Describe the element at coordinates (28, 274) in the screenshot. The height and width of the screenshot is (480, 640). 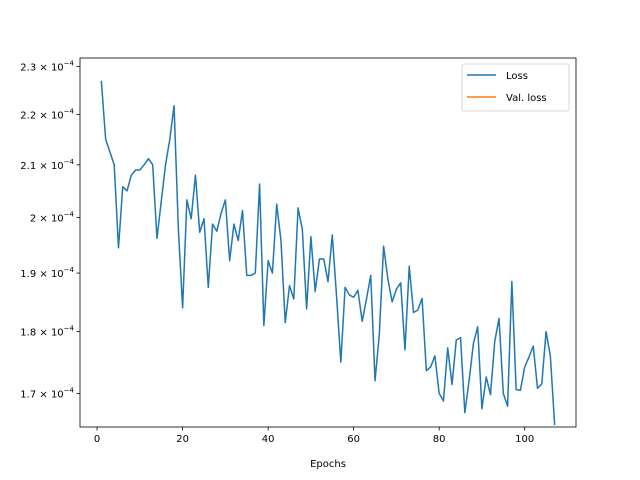
I see `y-tick-mantissa: 1.9` at that location.